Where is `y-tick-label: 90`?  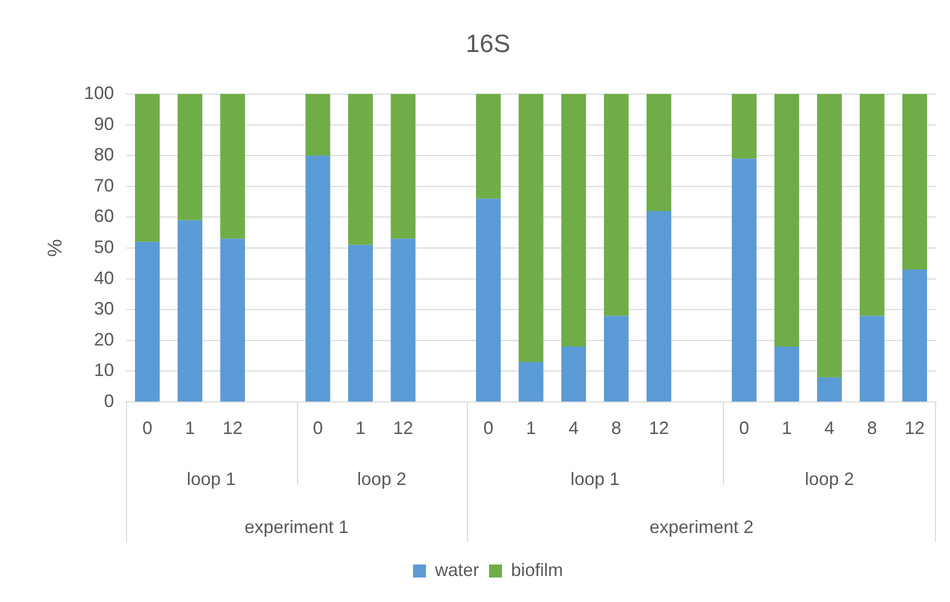 y-tick-label: 90 is located at coordinates (104, 124).